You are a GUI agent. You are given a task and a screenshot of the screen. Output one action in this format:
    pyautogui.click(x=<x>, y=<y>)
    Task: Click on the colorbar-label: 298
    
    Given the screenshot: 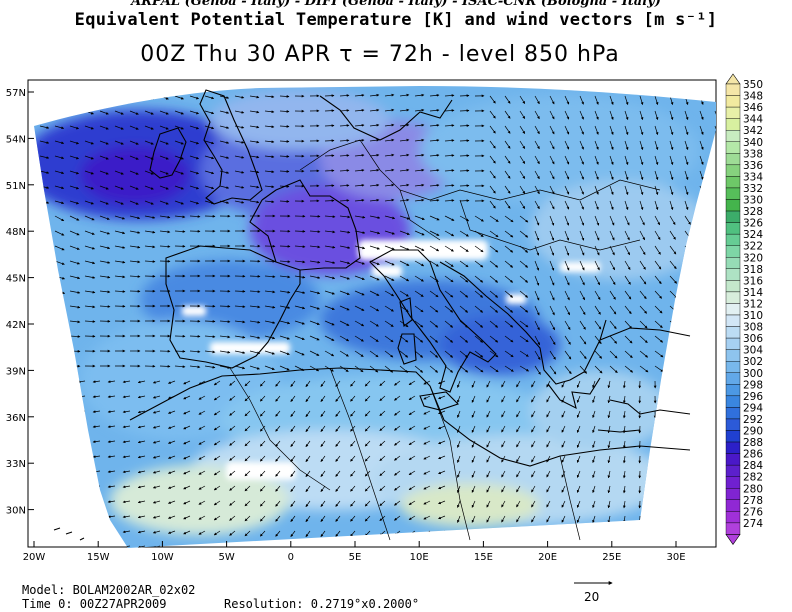 What is the action you would take?
    pyautogui.click(x=753, y=385)
    